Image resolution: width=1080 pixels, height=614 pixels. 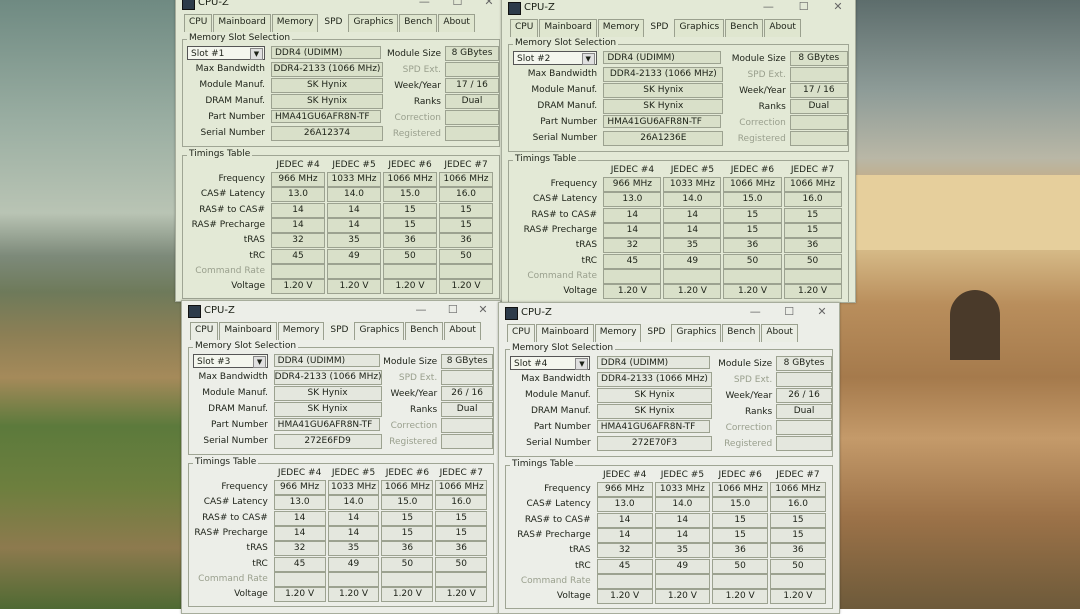 I want to click on slot-select: Slot #1 ▼, so click(x=226, y=53).